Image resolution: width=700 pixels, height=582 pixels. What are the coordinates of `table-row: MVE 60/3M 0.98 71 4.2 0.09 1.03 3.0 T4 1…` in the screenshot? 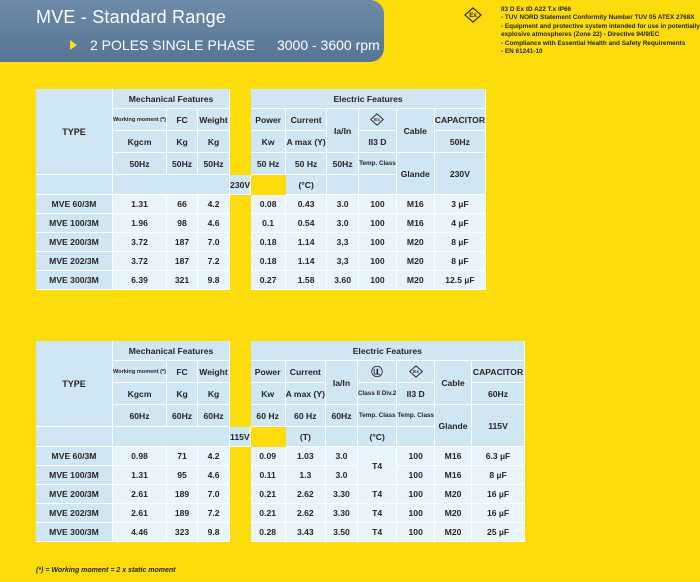 It's located at (281, 466).